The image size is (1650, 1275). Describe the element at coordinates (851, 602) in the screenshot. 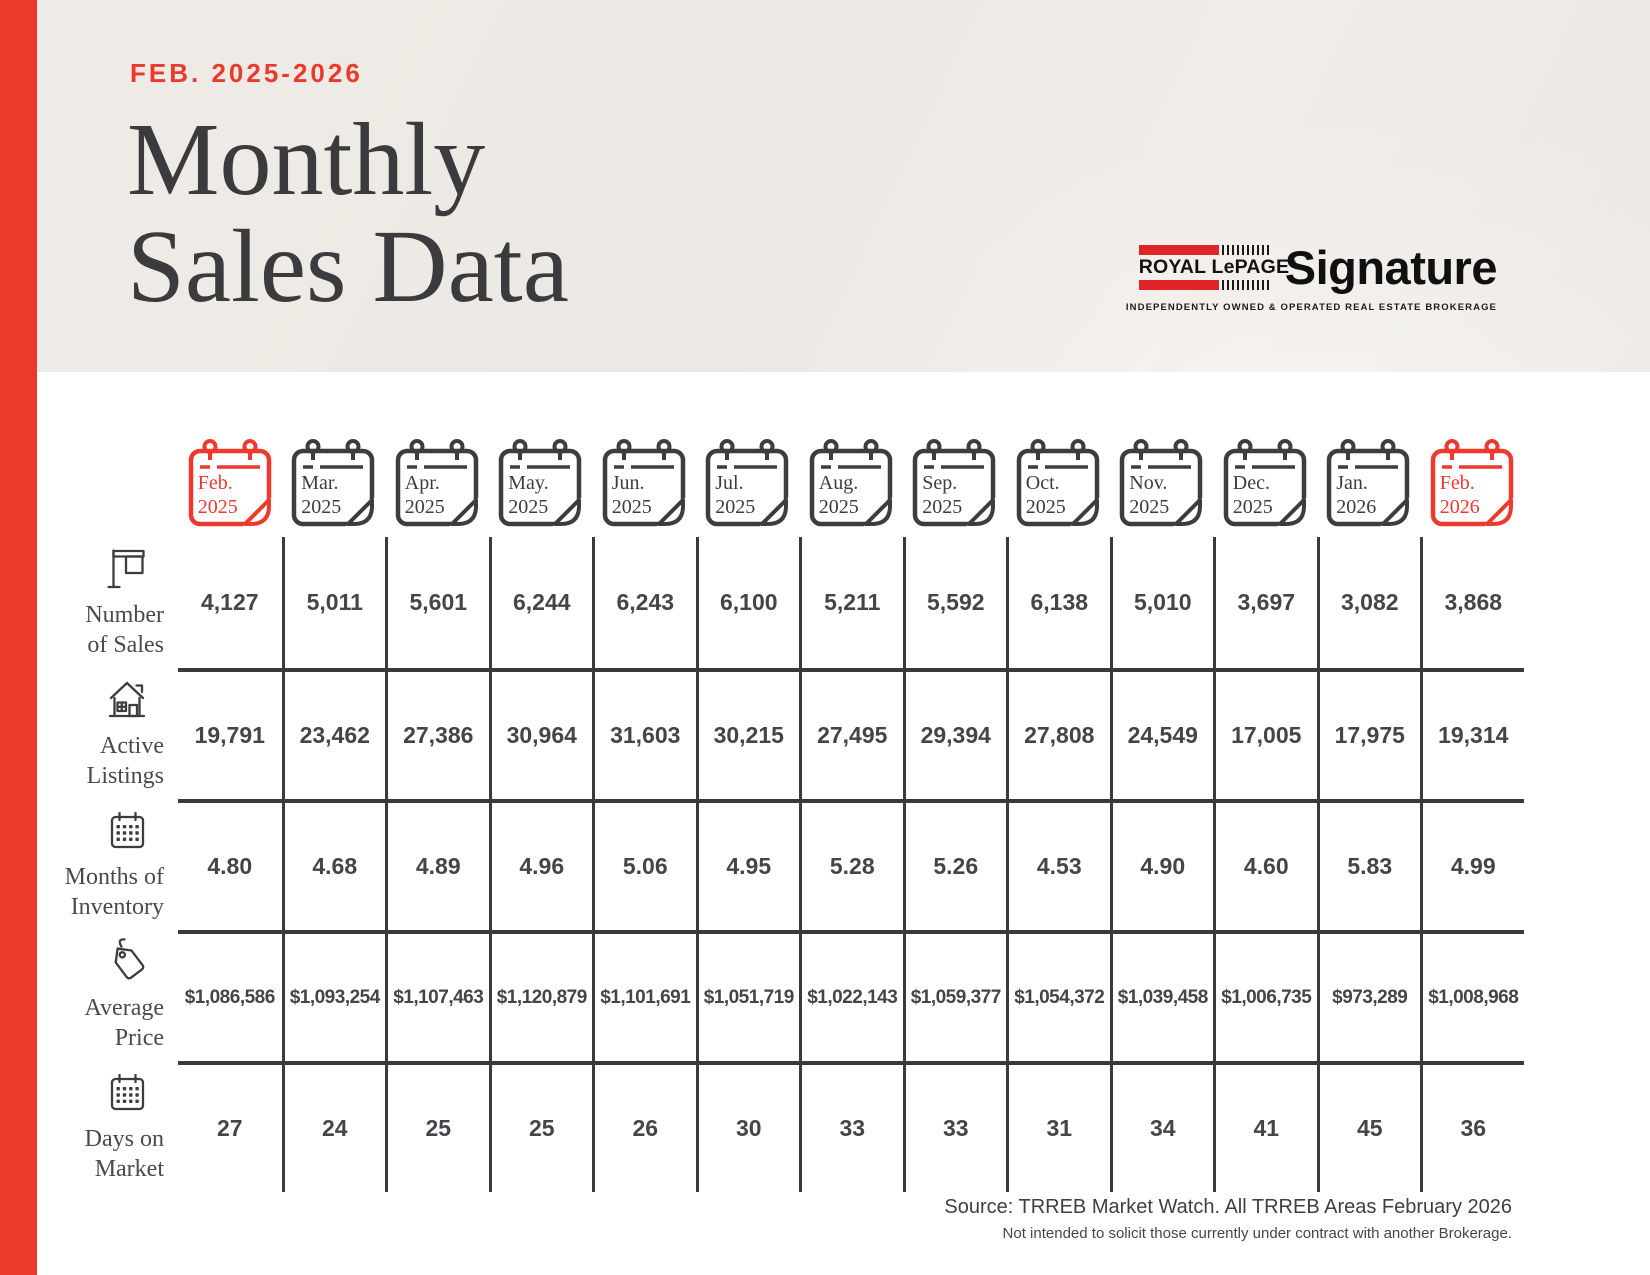

I see `data-cell: 5,211` at that location.